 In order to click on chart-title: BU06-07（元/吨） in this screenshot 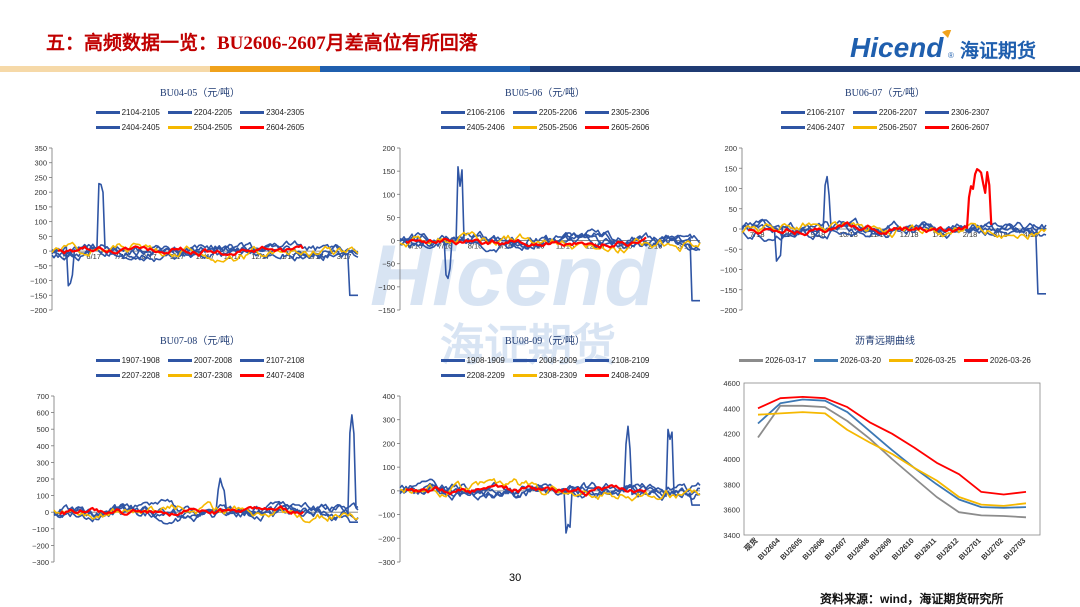, I will do `click(885, 93)`.